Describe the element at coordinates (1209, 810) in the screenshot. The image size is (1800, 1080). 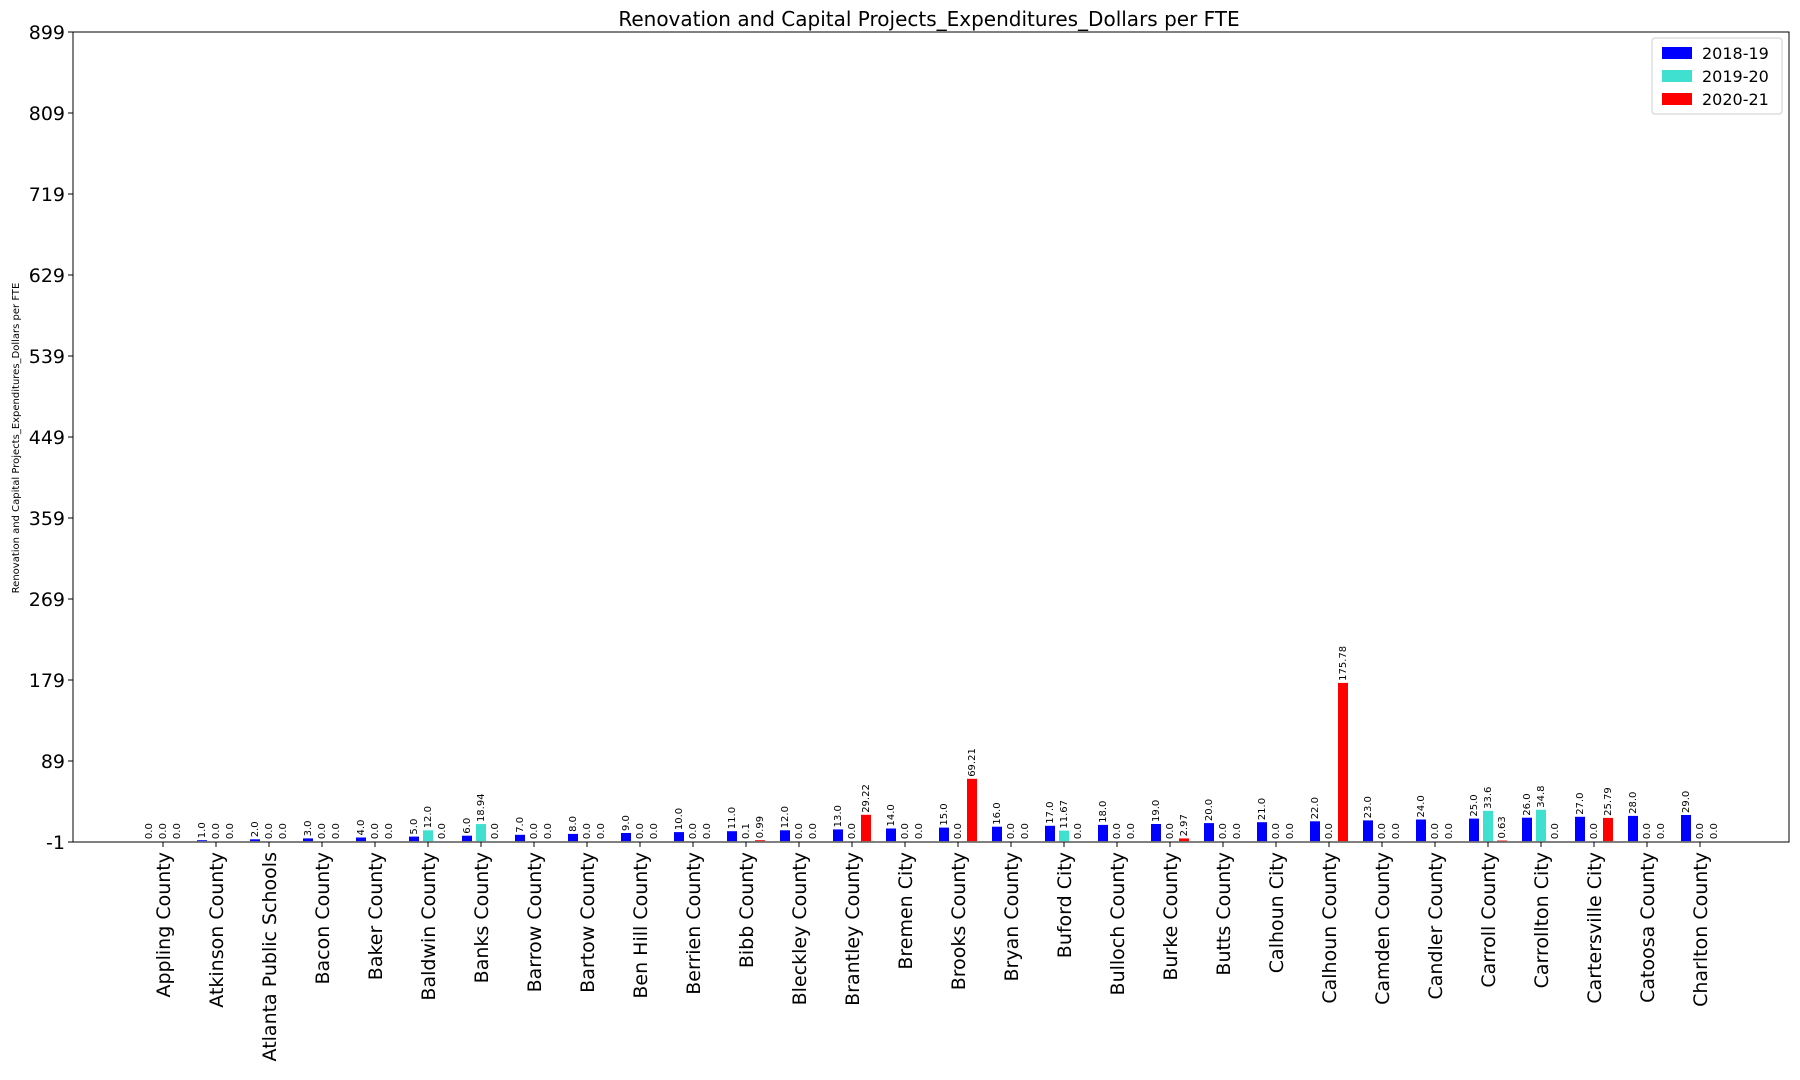
I see `data-label: 20.0` at that location.